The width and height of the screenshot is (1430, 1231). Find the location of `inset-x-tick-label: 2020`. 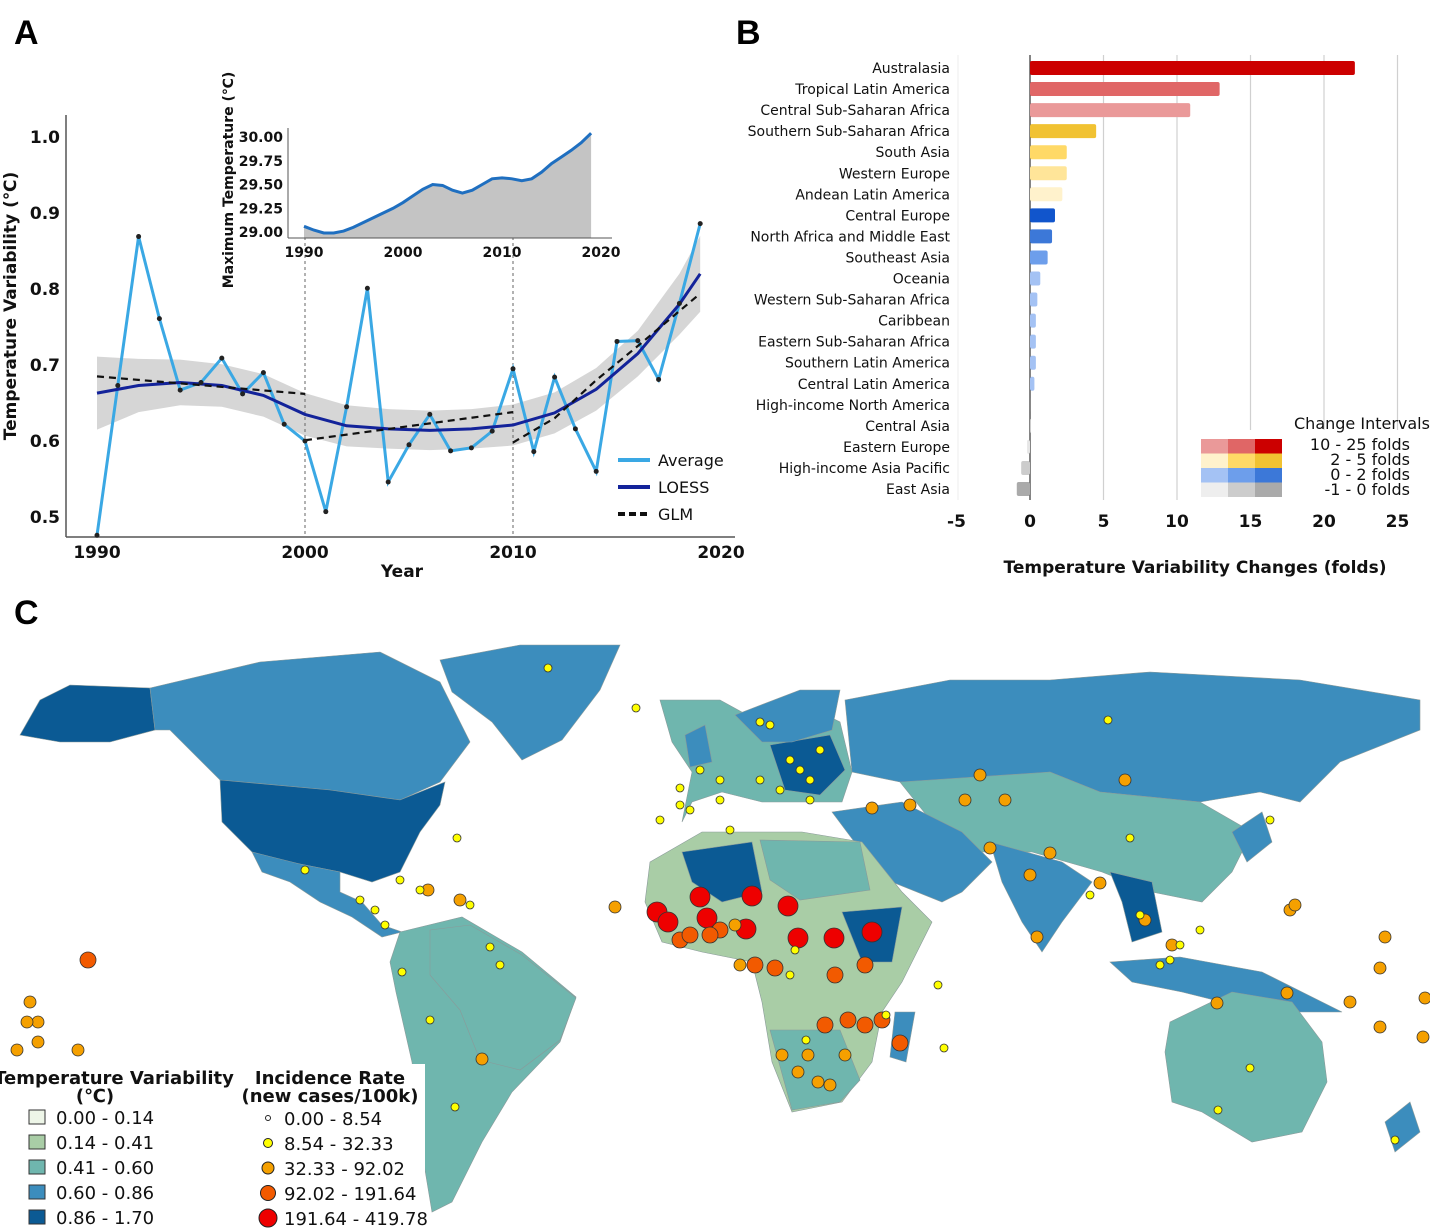

inset-x-tick-label: 2020 is located at coordinates (601, 253).